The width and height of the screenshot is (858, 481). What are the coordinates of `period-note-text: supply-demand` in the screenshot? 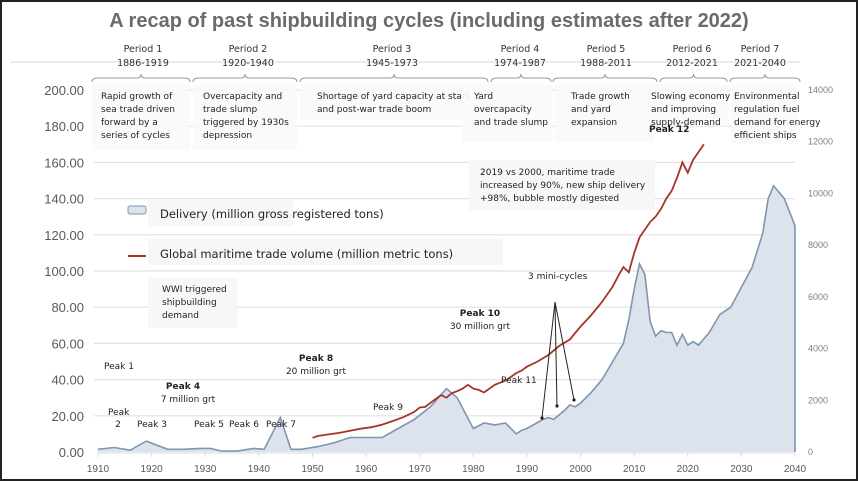 It's located at (686, 123).